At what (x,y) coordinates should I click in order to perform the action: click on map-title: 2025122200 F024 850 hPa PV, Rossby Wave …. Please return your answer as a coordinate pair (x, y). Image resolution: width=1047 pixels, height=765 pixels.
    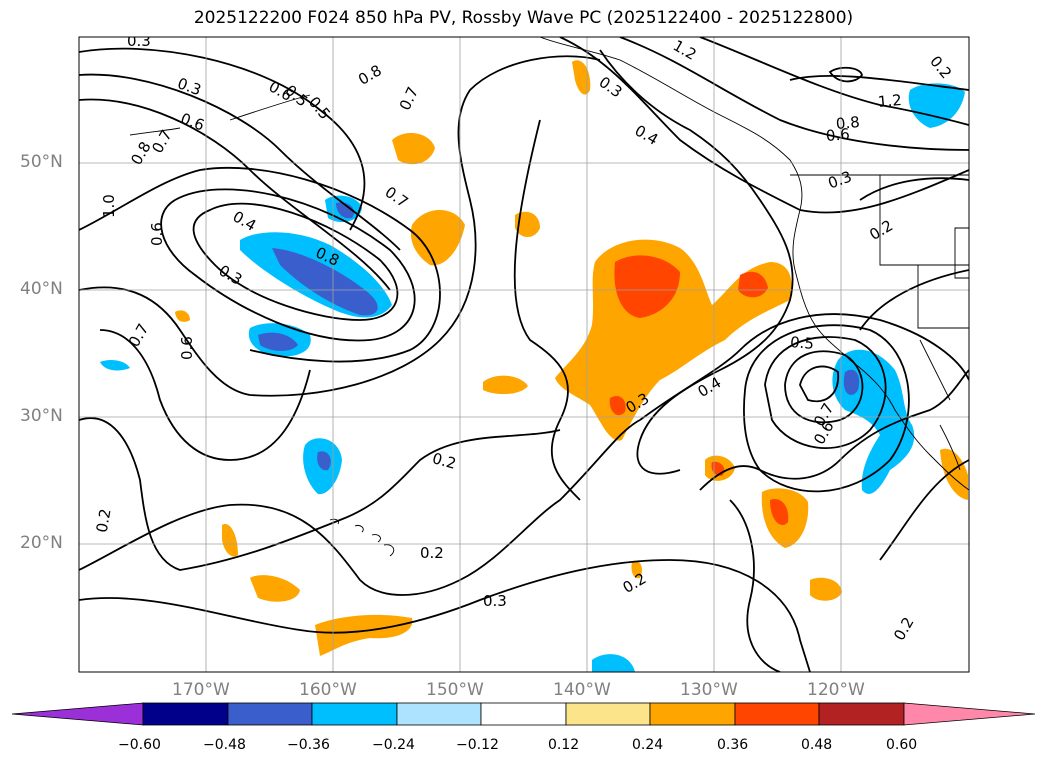
    Looking at the image, I should click on (523, 18).